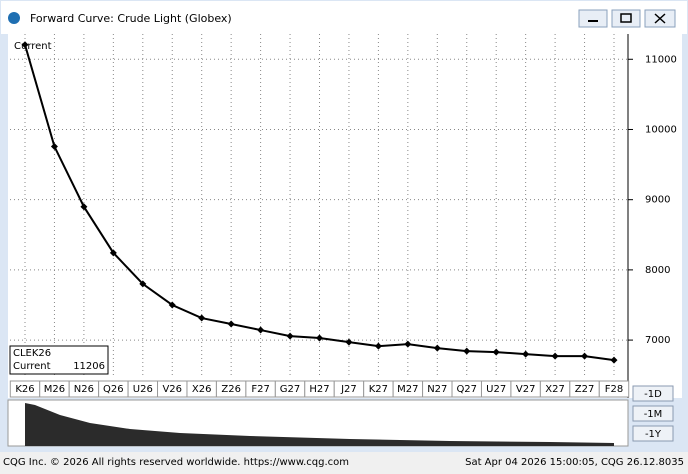 This screenshot has width=688, height=474. I want to click on x-tick-label: V27, so click(526, 389).